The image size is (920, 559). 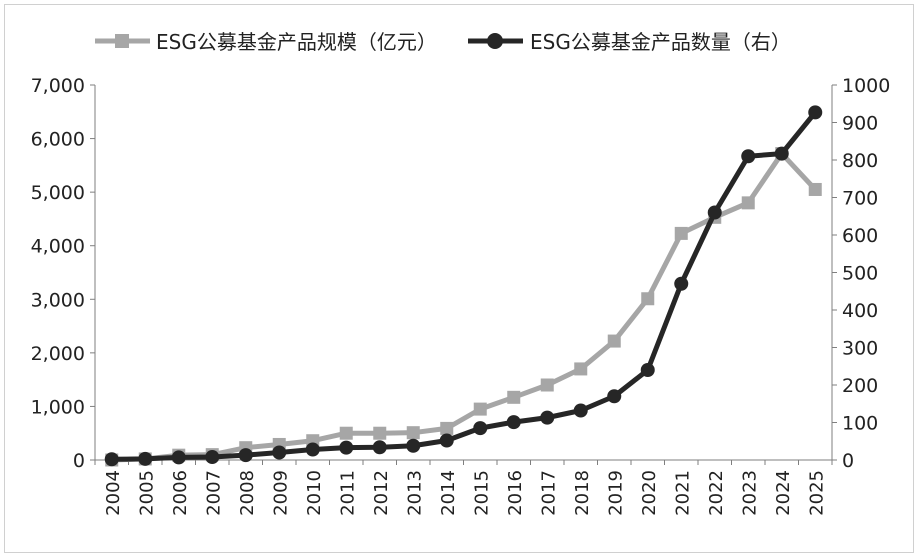 I want to click on legend: ESG公募基金产品规模（亿元） ESG公募基金产品数量（右）, so click(x=443, y=42).